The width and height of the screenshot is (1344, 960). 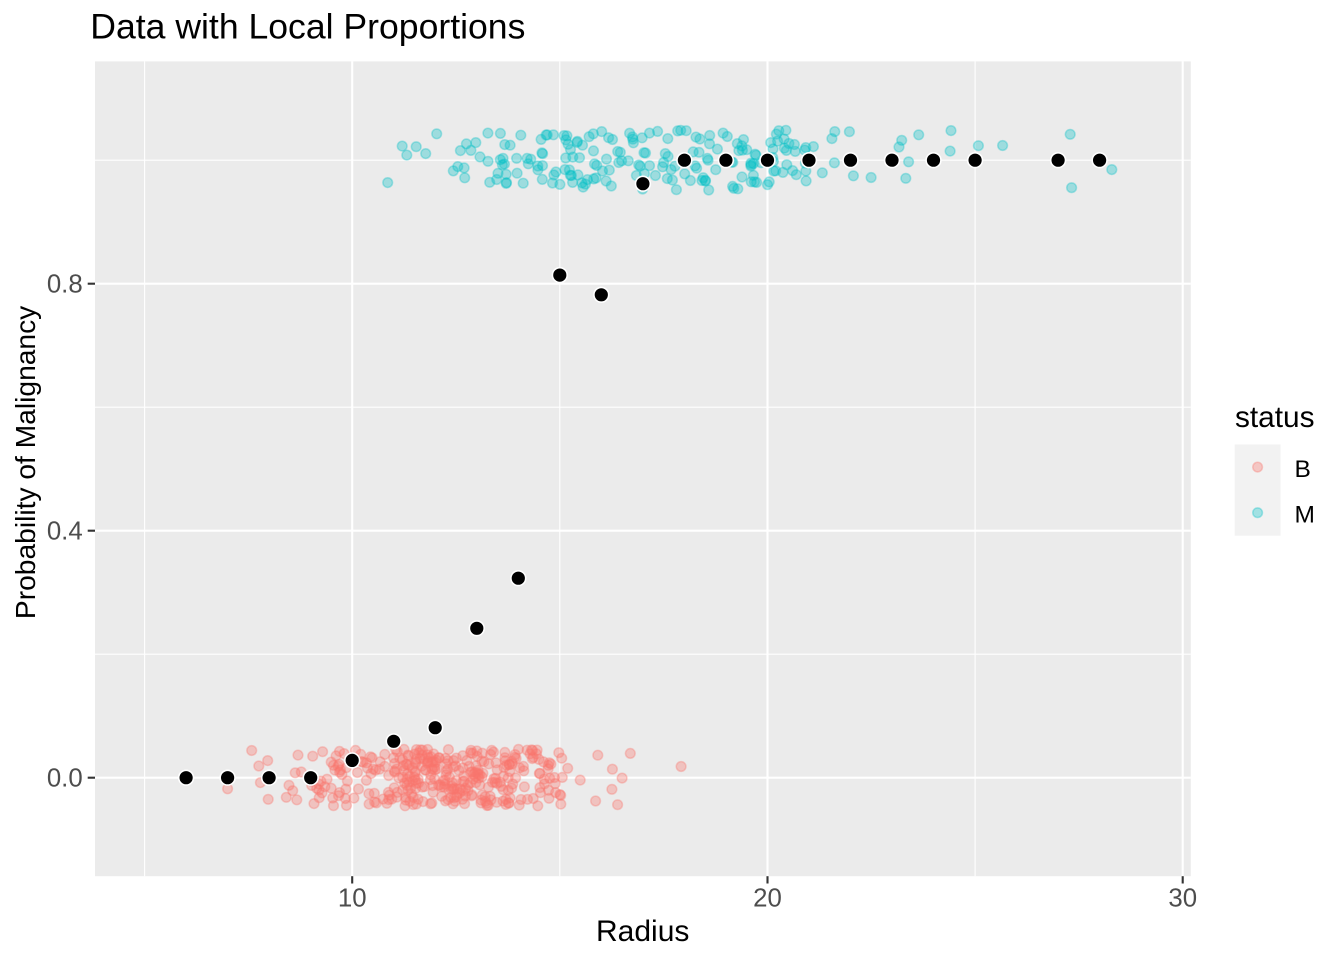 What do you see at coordinates (65, 285) in the screenshot?
I see `svg-text: 0.8` at bounding box center [65, 285].